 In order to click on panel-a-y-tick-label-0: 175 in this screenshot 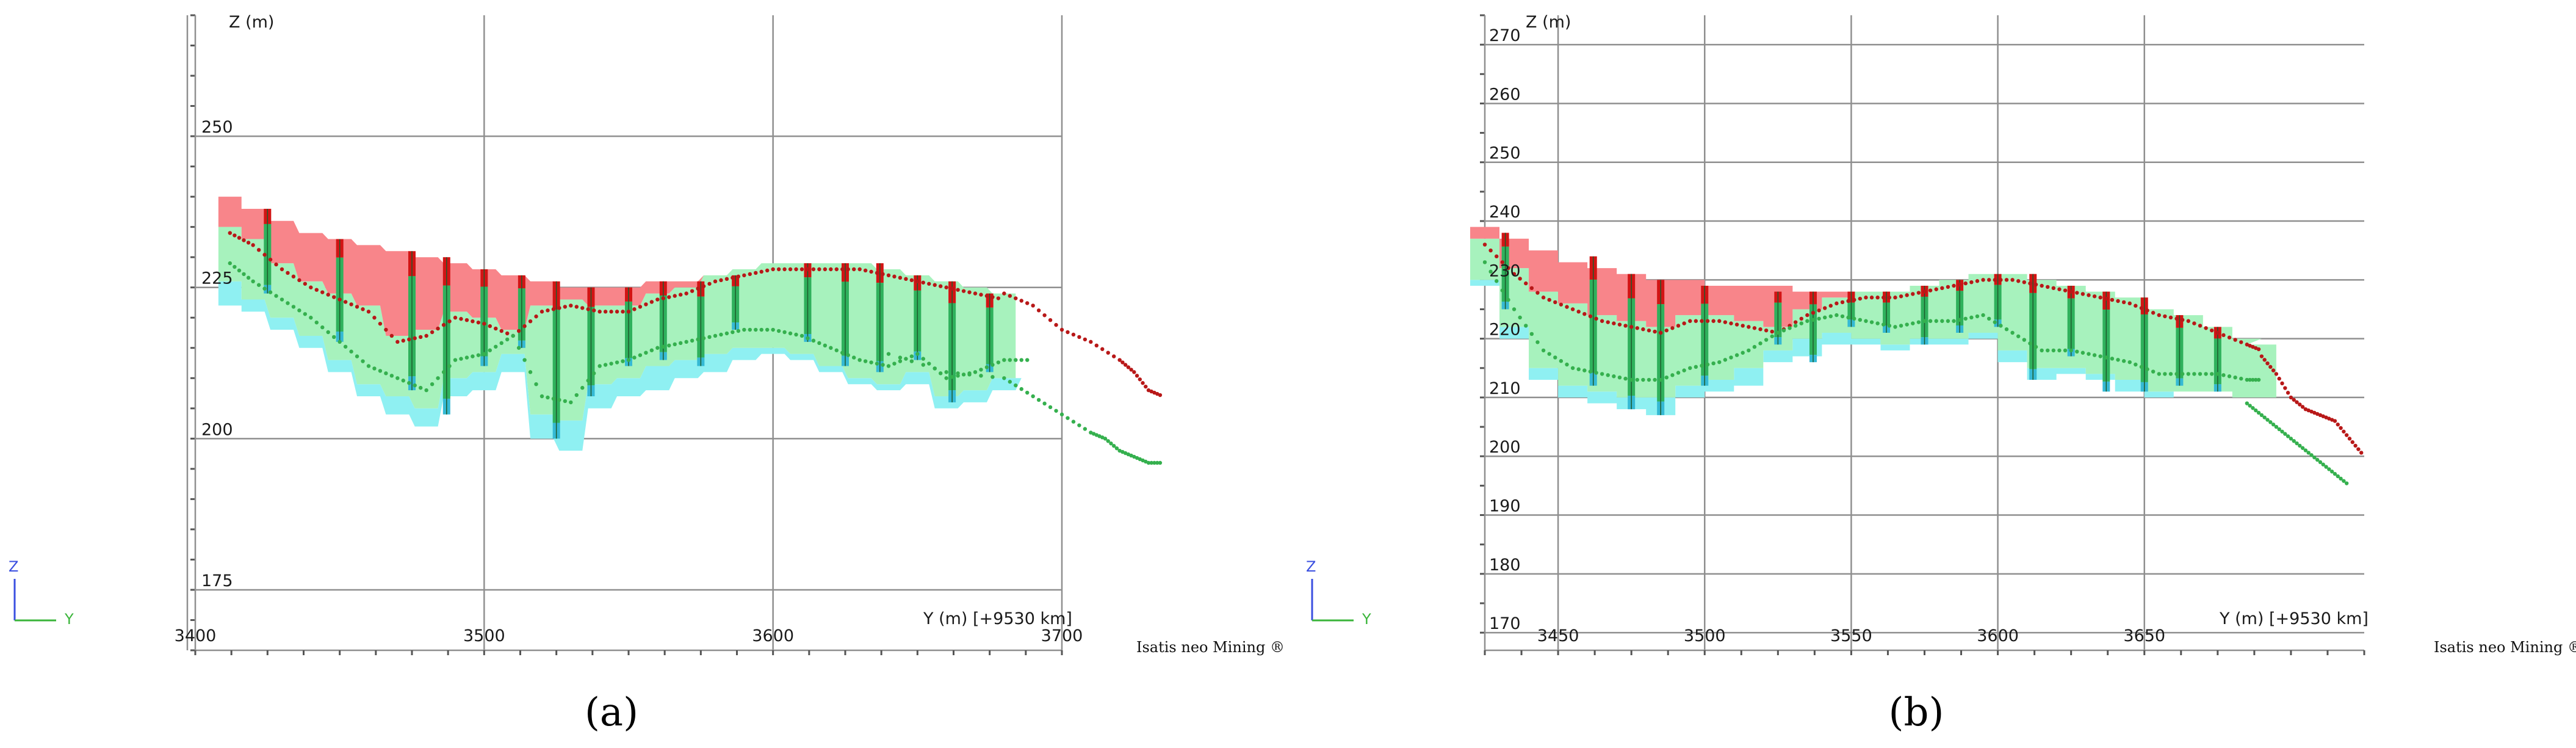, I will do `click(217, 581)`.